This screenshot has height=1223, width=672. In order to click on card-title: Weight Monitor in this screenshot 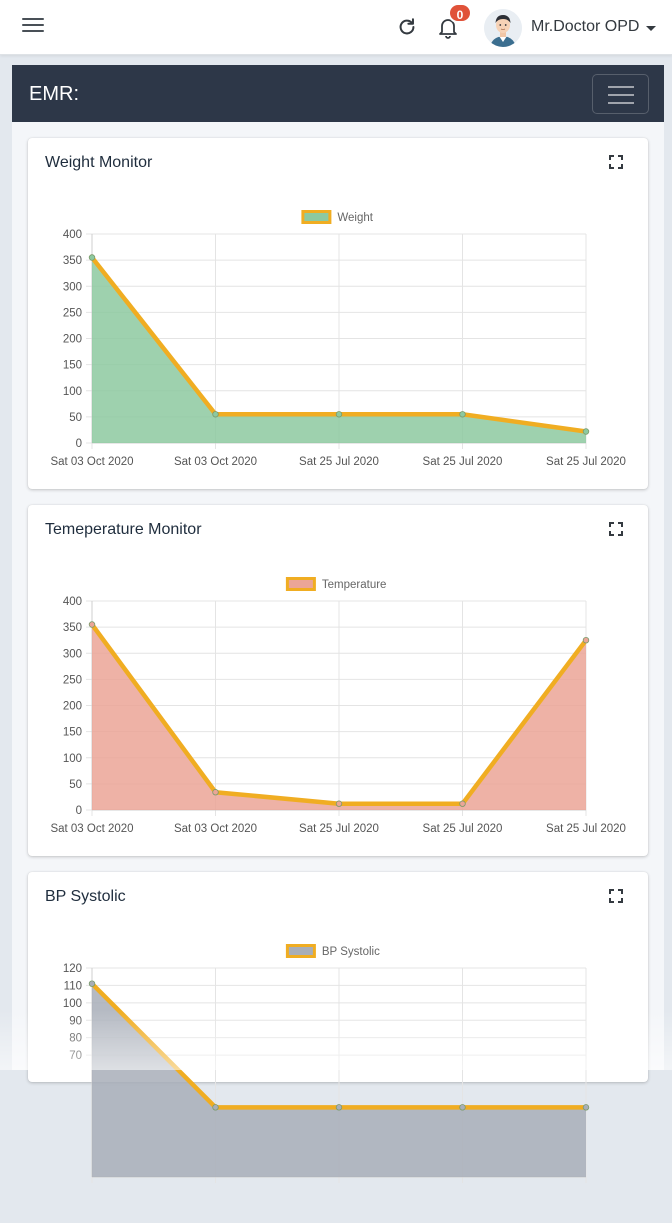, I will do `click(99, 162)`.